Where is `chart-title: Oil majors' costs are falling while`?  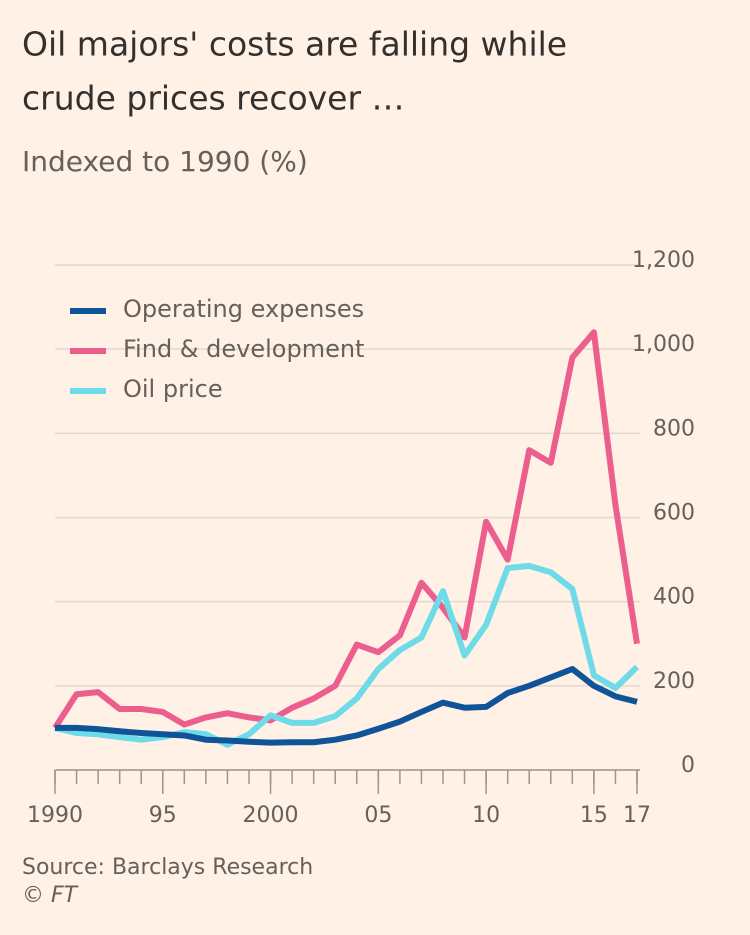 chart-title: Oil majors' costs are falling while is located at coordinates (294, 44).